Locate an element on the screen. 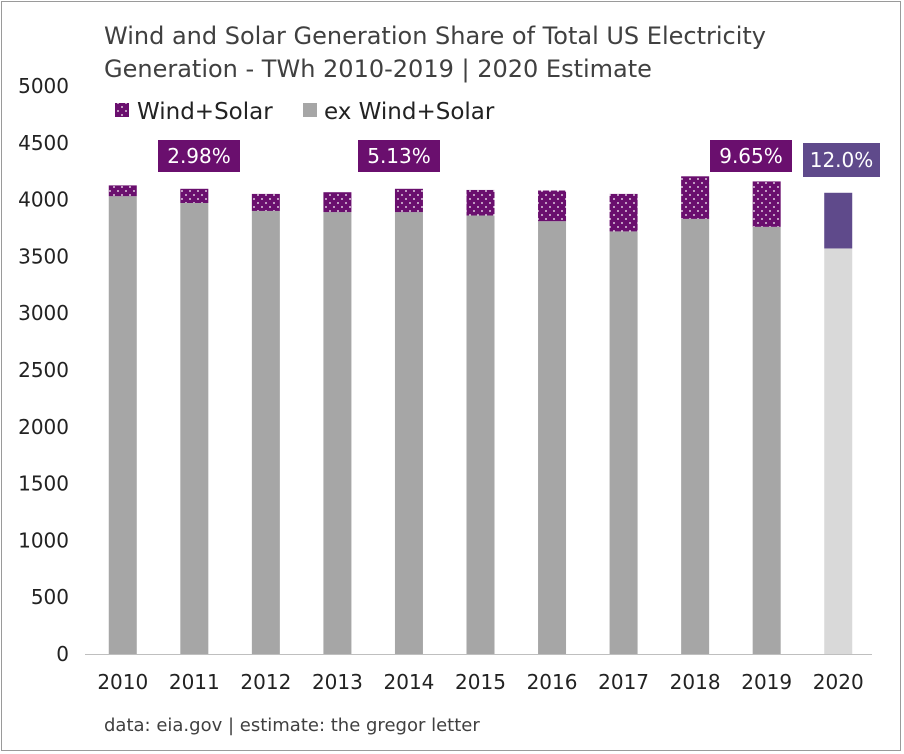 The image size is (904, 754). share-label-text: 12.0% is located at coordinates (842, 160).